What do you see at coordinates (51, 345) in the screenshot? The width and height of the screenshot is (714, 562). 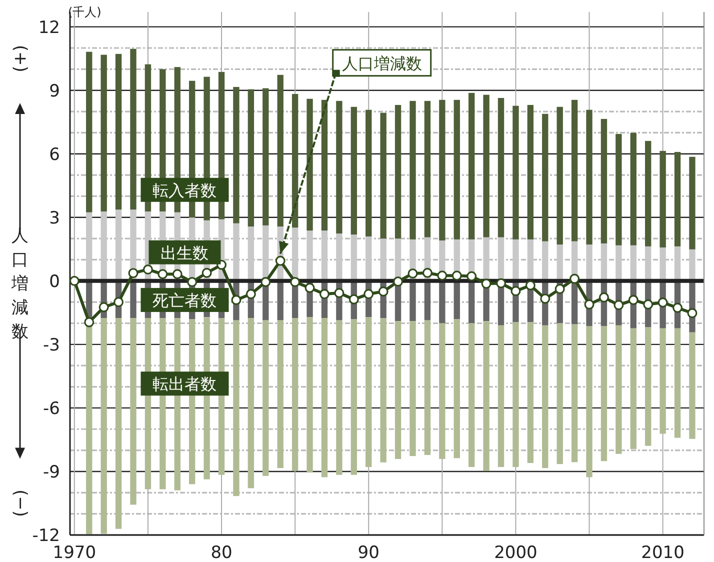 I see `y-tick-label: -3` at bounding box center [51, 345].